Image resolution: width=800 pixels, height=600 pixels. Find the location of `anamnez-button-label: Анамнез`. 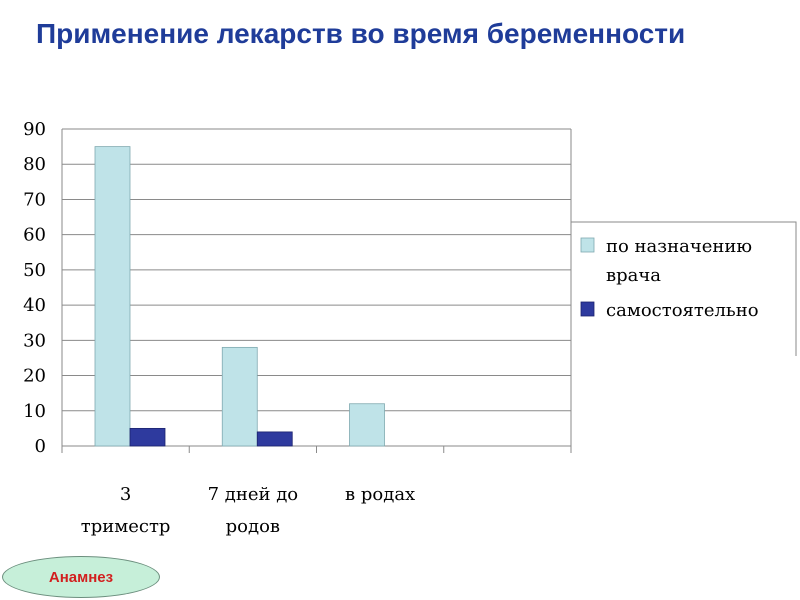

anamnez-button-label: Анамнез is located at coordinates (81, 577).